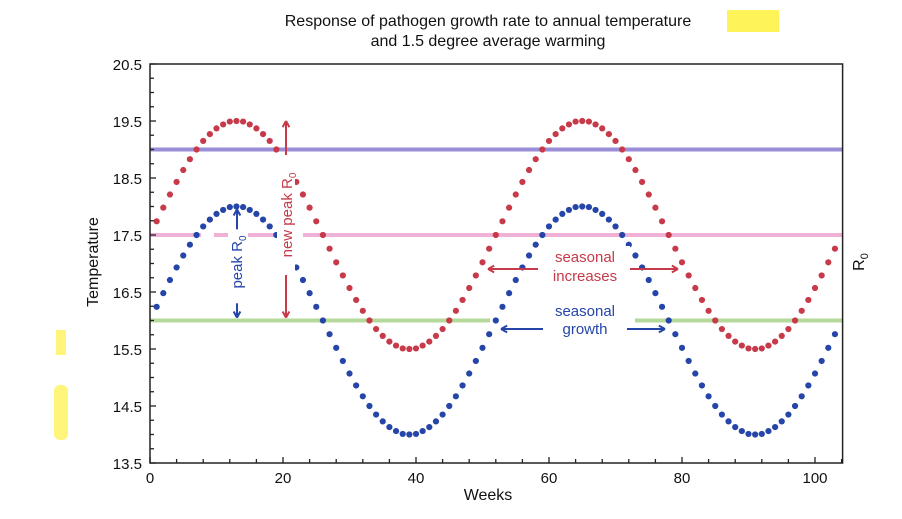  I want to click on y-tick-label: 15.5, so click(127, 350).